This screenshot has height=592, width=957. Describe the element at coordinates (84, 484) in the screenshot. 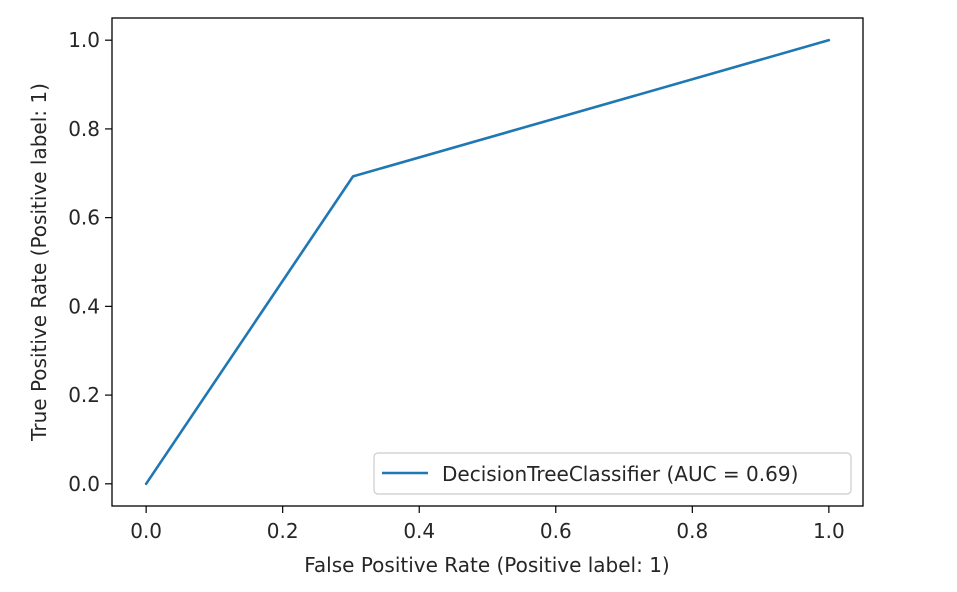

I see `y-tick-label: 0.0` at that location.